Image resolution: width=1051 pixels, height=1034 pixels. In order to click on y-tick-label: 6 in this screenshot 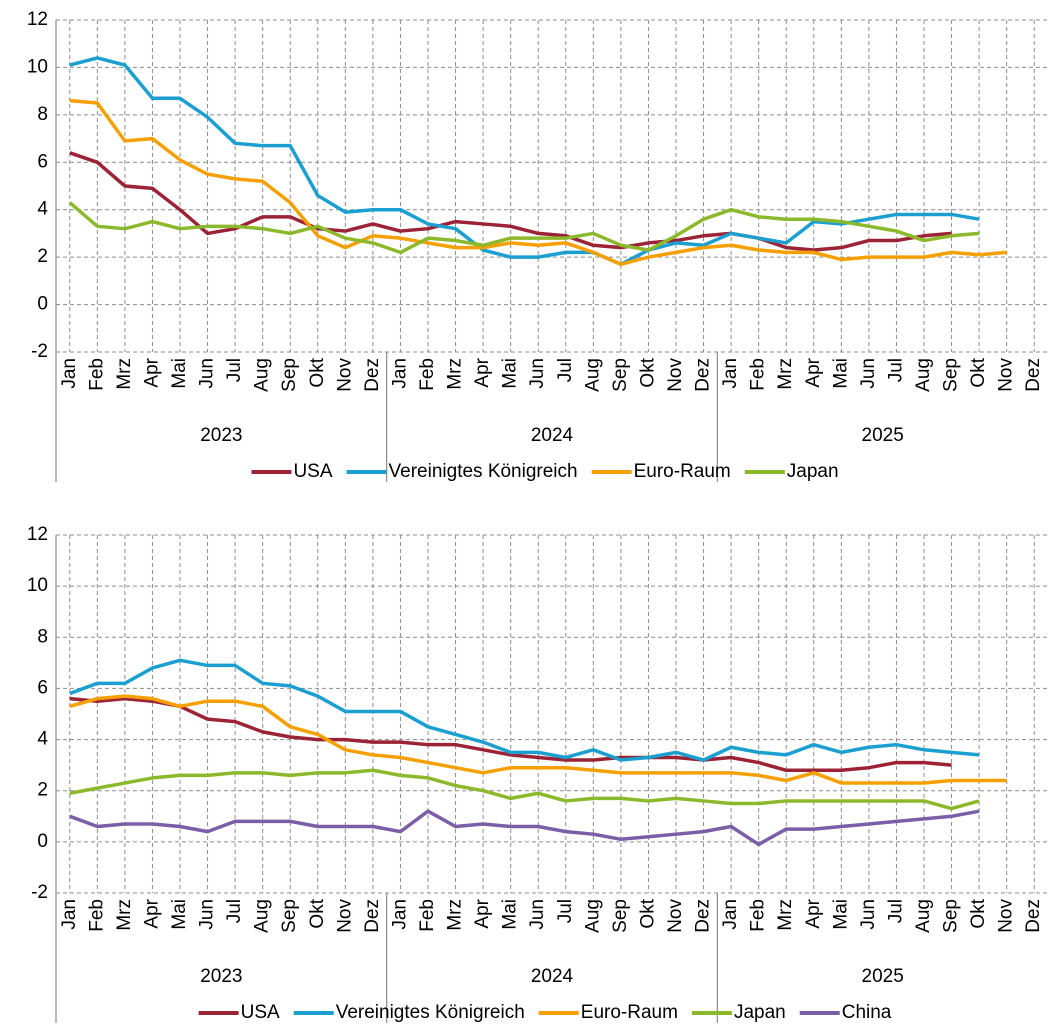, I will do `click(42, 161)`.